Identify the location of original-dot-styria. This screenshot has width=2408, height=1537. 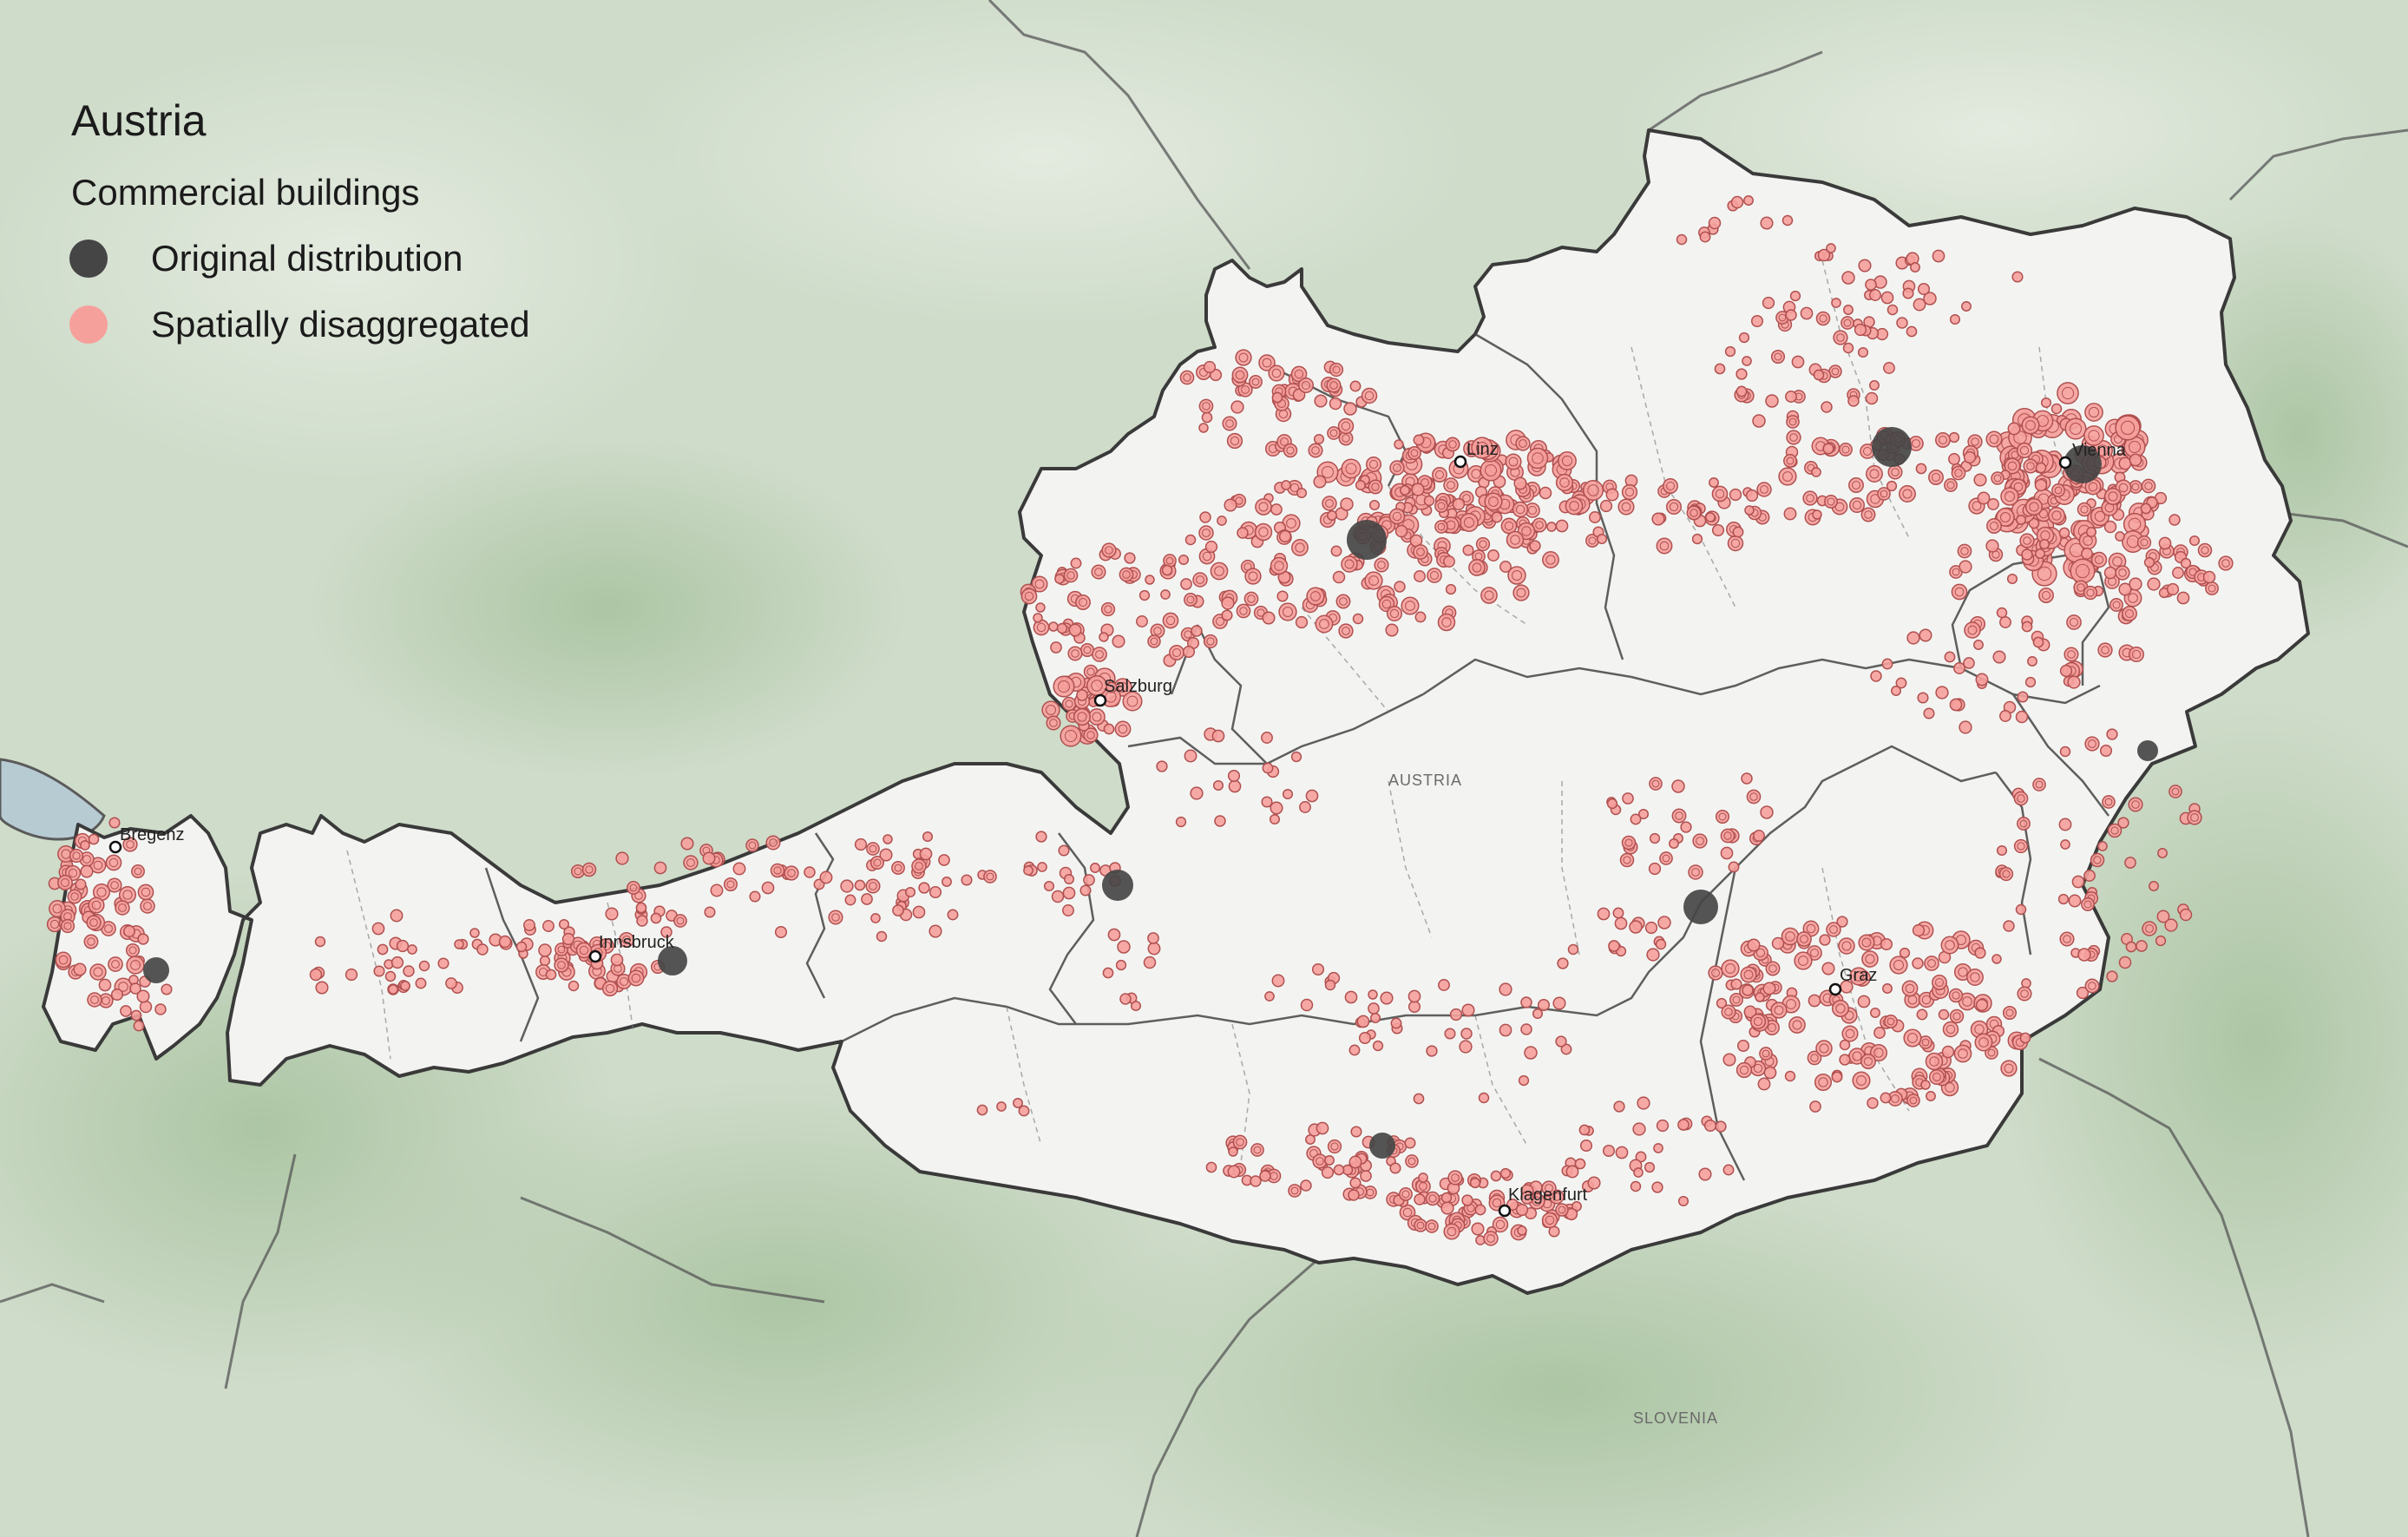
(1700, 907).